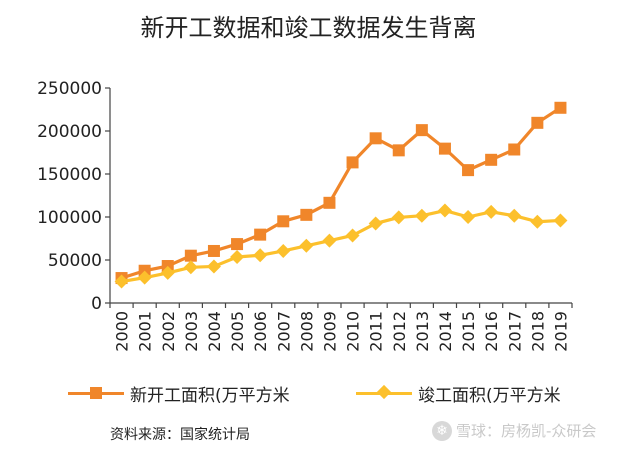 The width and height of the screenshot is (617, 451). I want to click on diamond-marker-icon, so click(384, 392).